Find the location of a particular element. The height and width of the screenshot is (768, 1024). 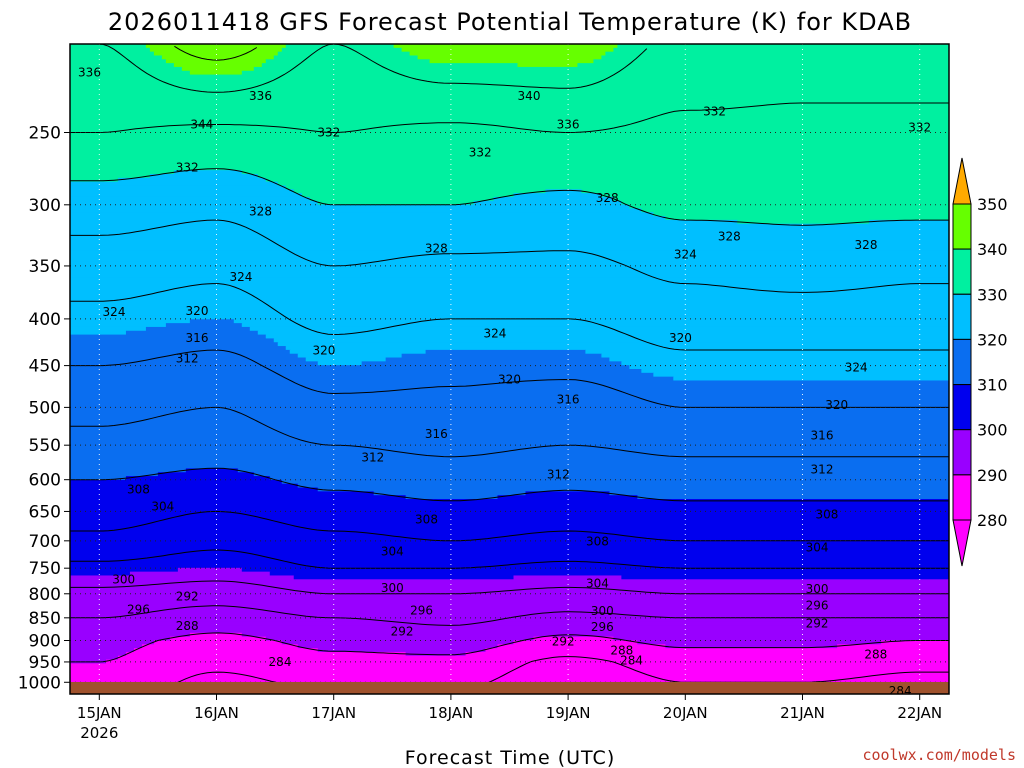

contour-label-288: 288 is located at coordinates (875, 654).